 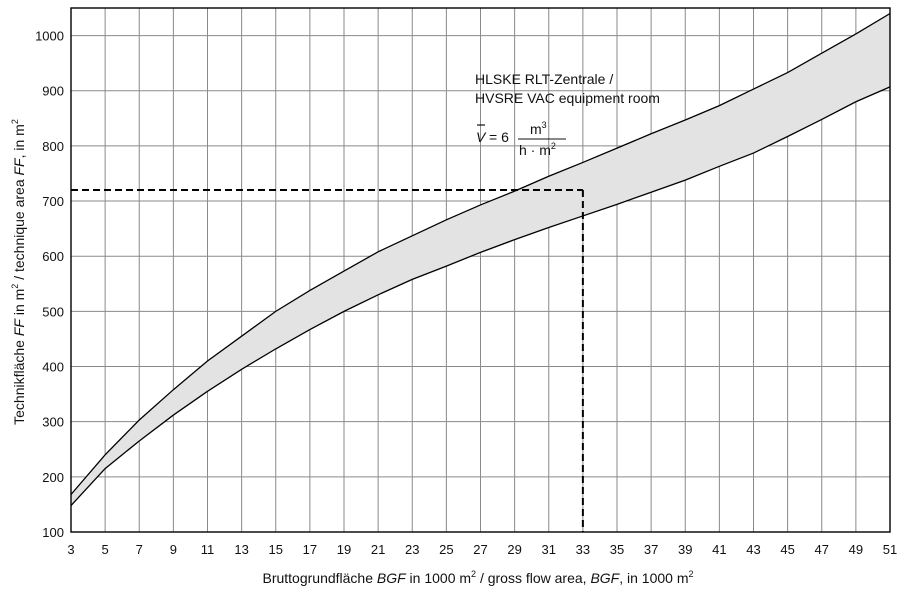 I want to click on formula-numerator: m3, so click(x=538, y=128).